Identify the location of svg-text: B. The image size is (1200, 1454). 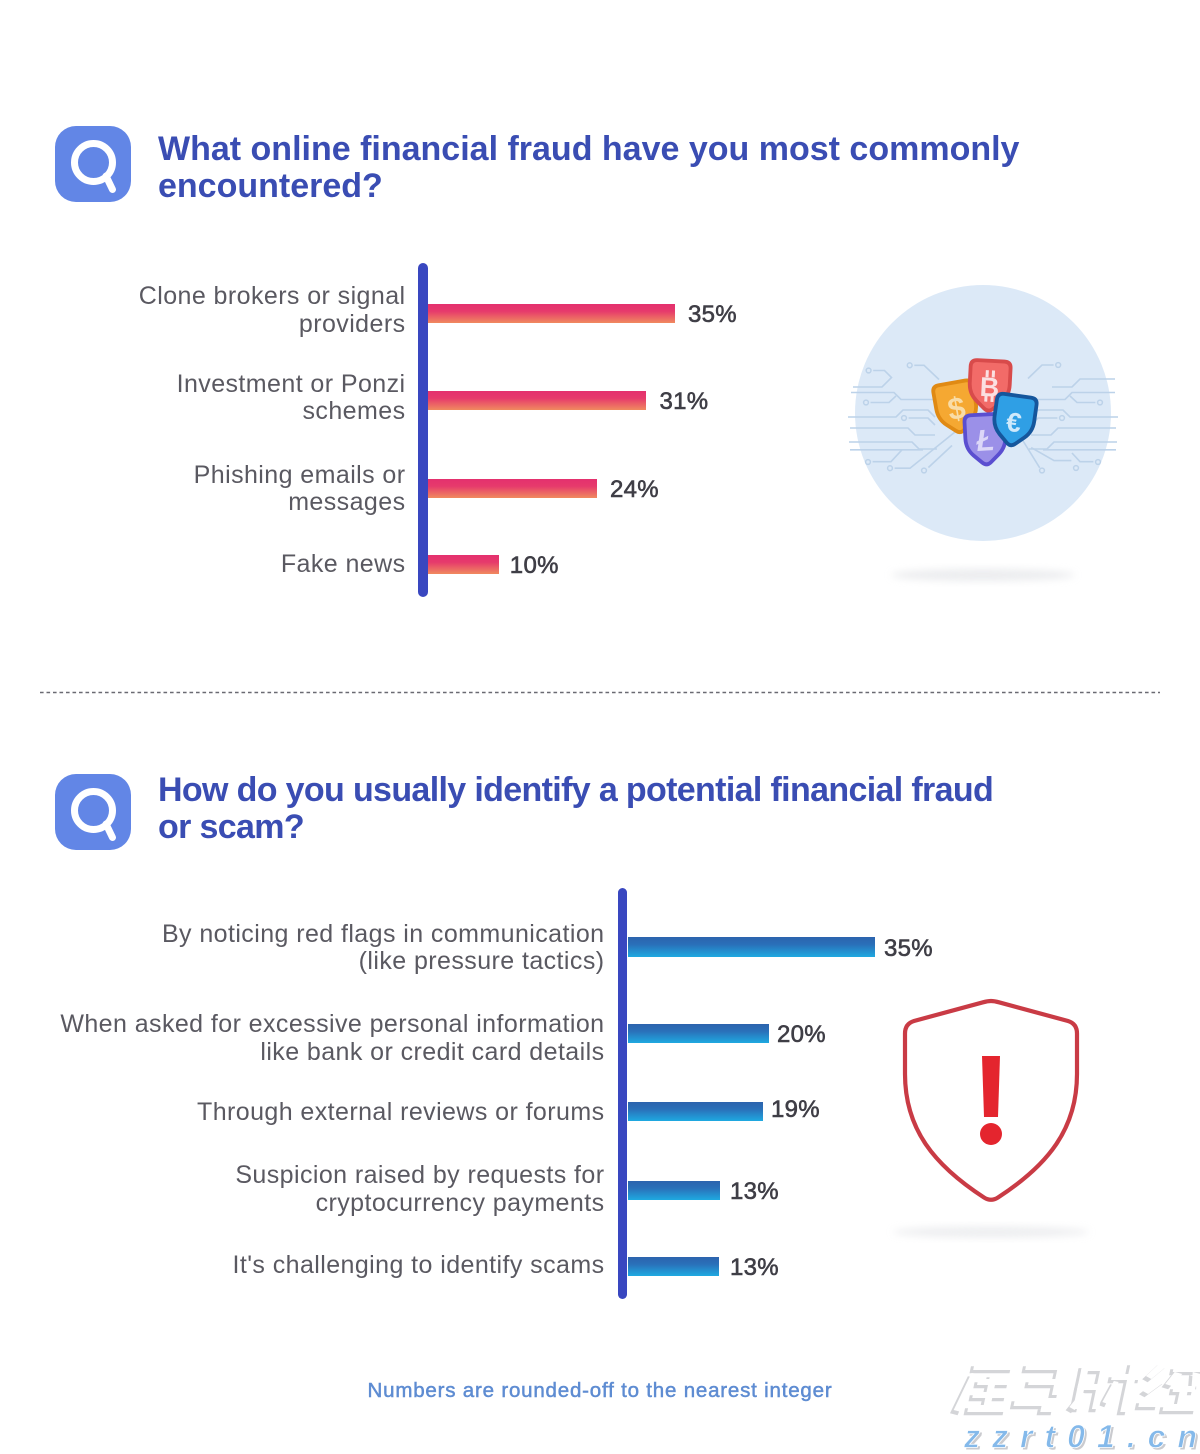
(989, 387).